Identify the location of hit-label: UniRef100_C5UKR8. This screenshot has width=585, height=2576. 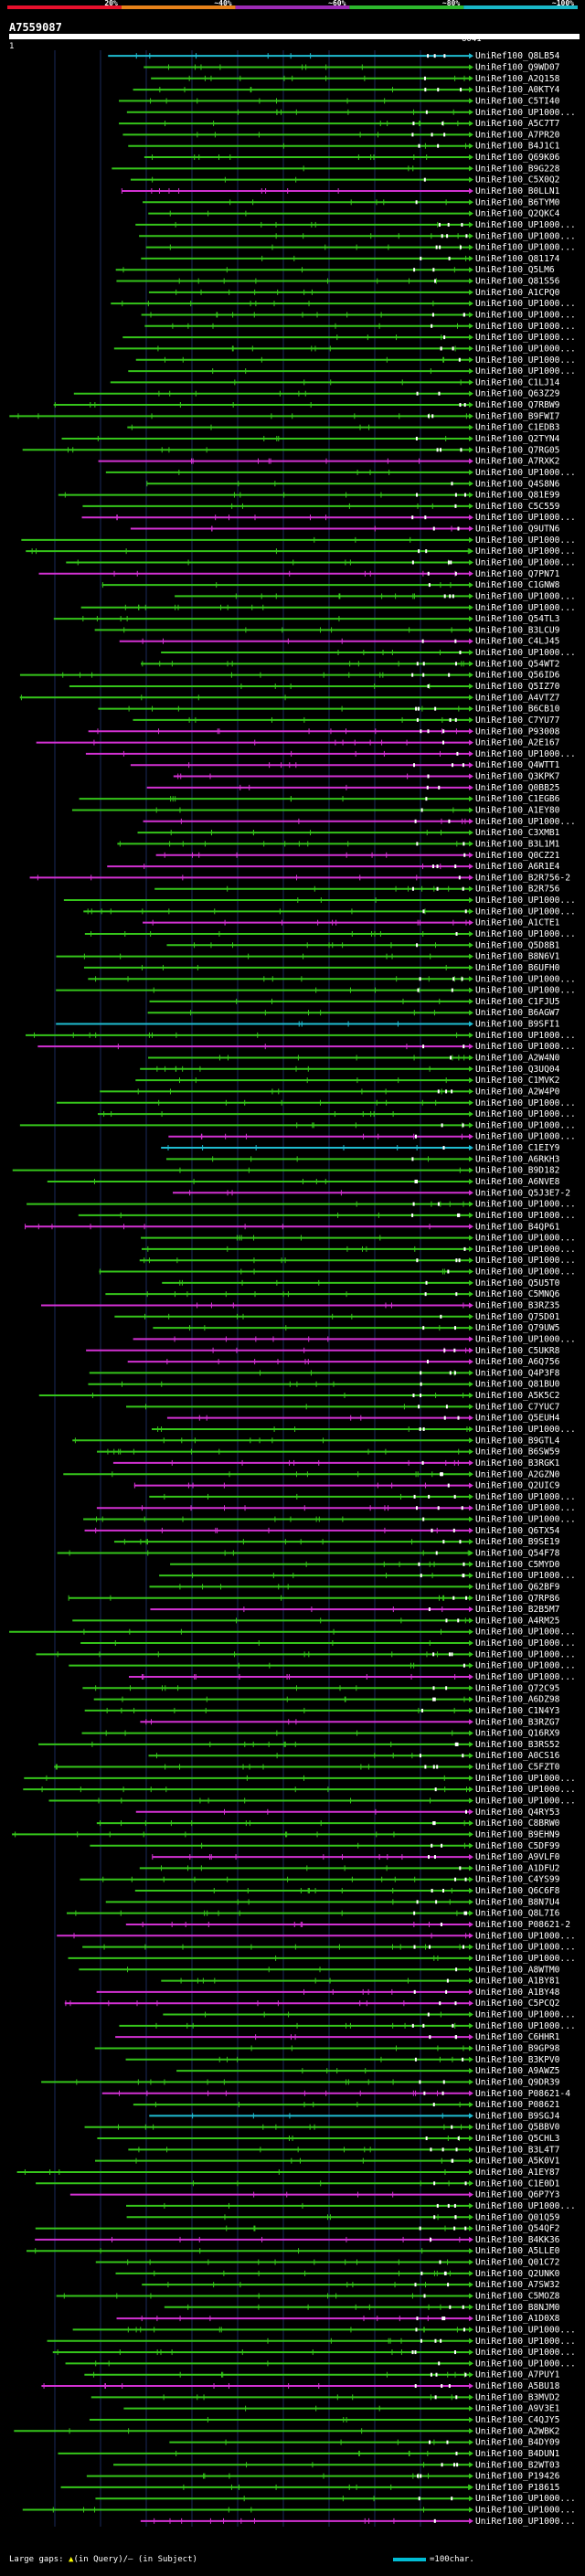
(517, 1351).